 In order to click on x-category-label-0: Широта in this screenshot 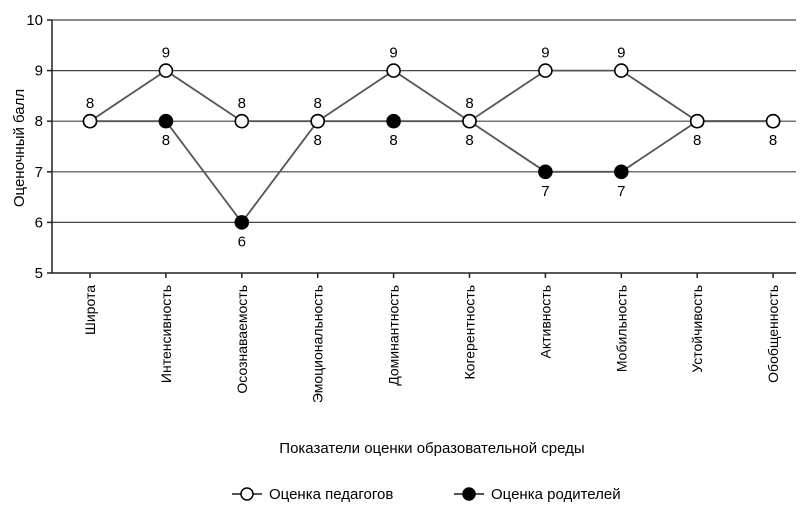, I will do `click(90, 310)`.